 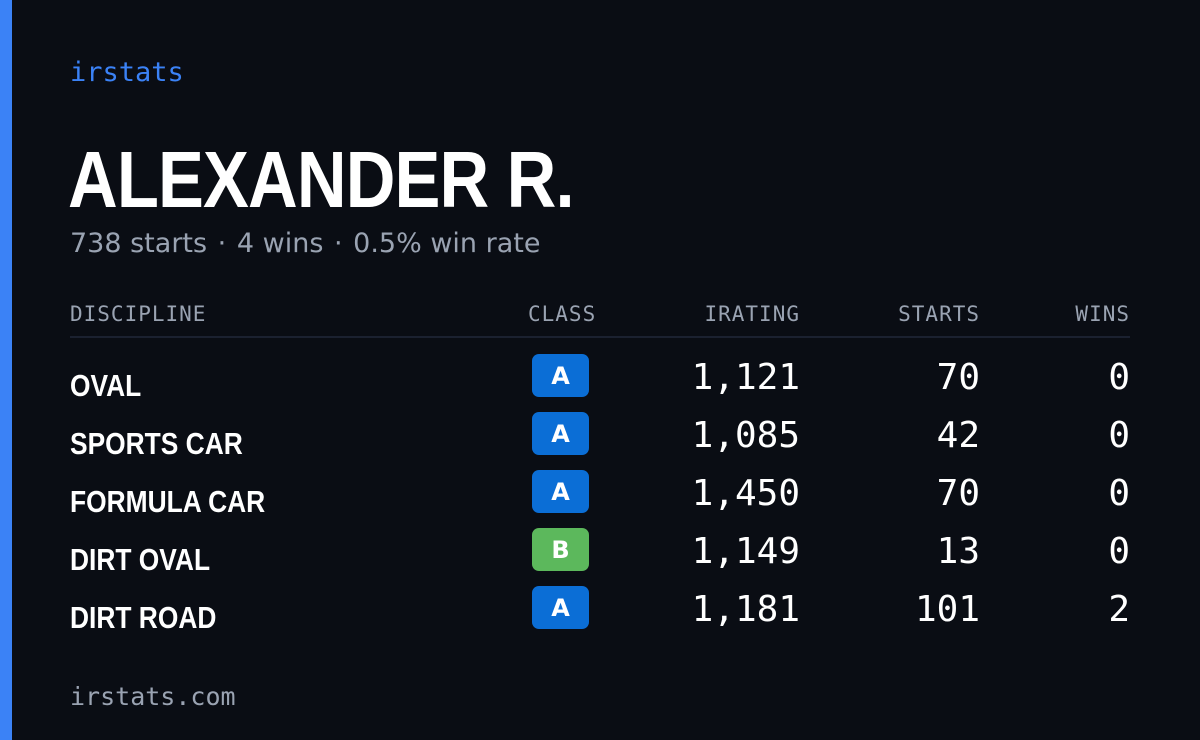 I want to click on irating-value: 1,450, so click(x=745, y=493).